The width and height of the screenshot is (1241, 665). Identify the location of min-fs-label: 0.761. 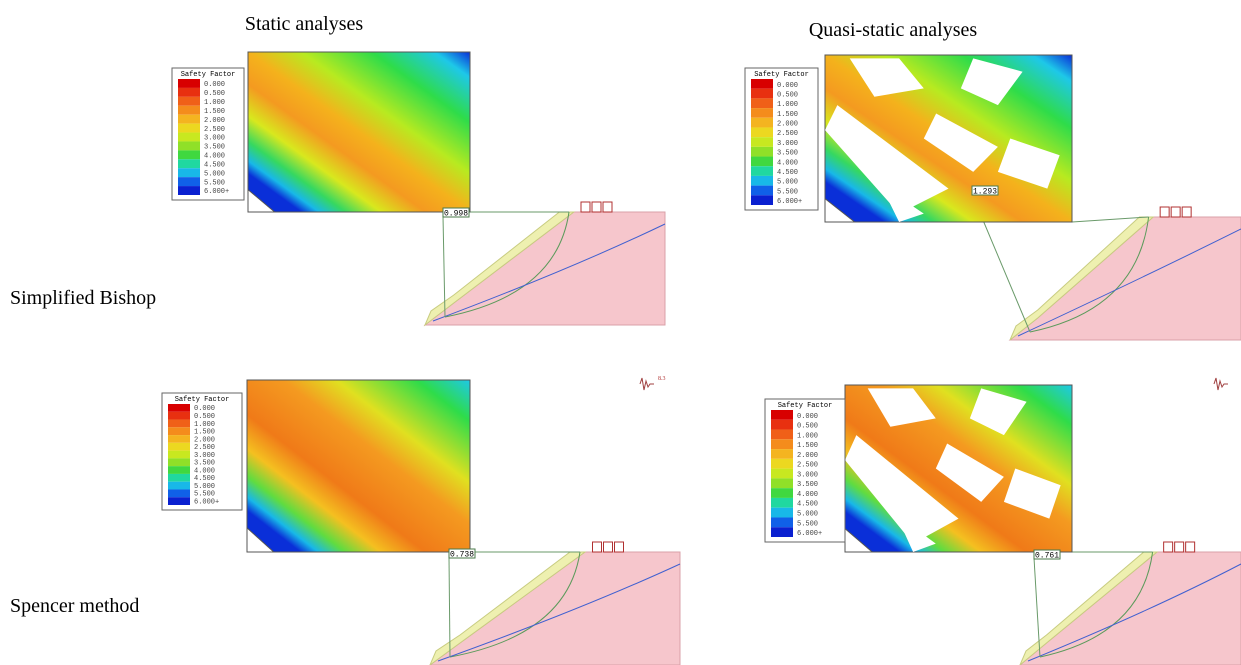
(1047, 556).